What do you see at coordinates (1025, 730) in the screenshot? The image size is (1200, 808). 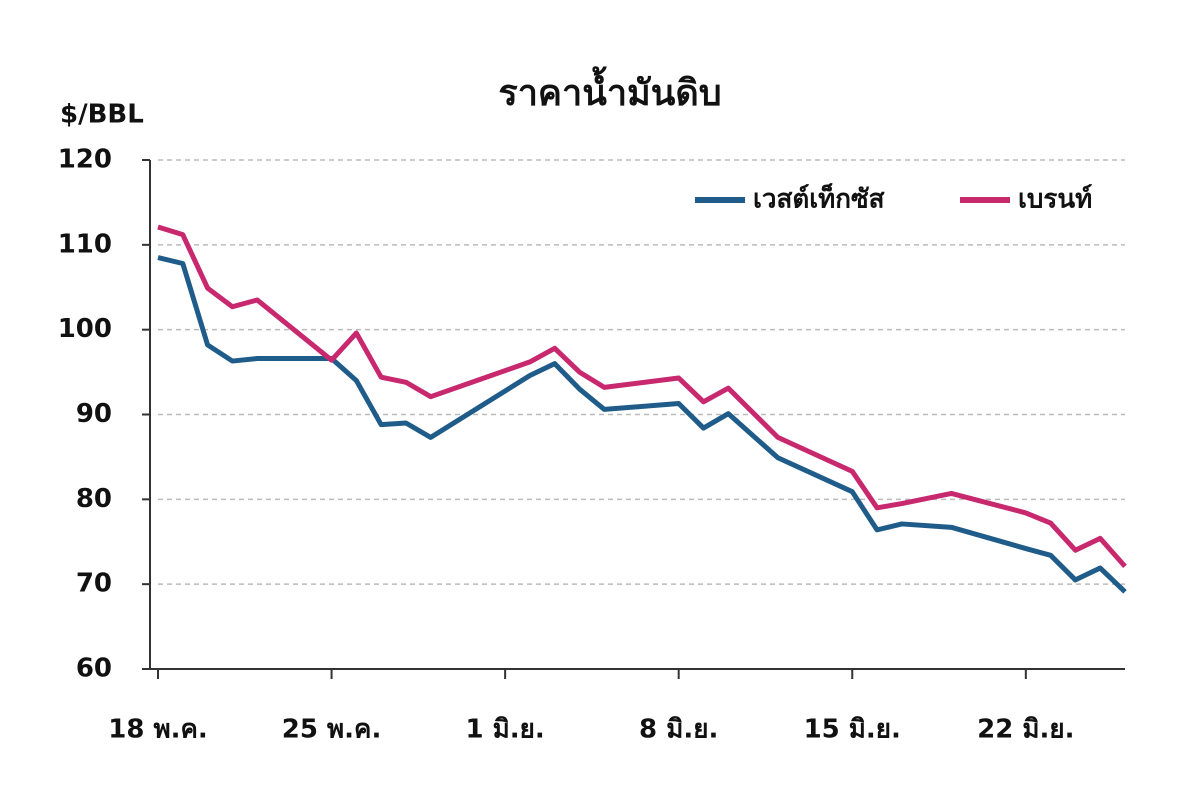 I see `x-tick-label: 22 มิ.ย.` at bounding box center [1025, 730].